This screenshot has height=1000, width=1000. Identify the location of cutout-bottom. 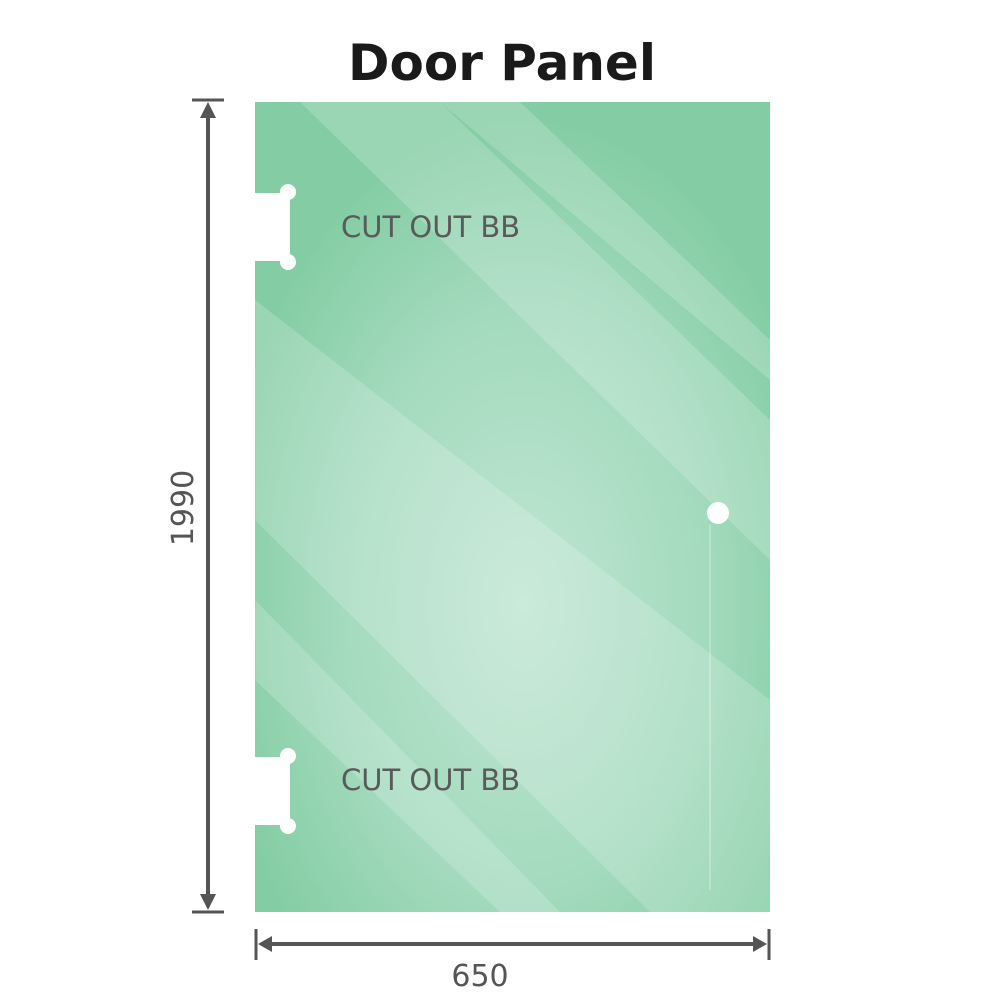
(274, 791).